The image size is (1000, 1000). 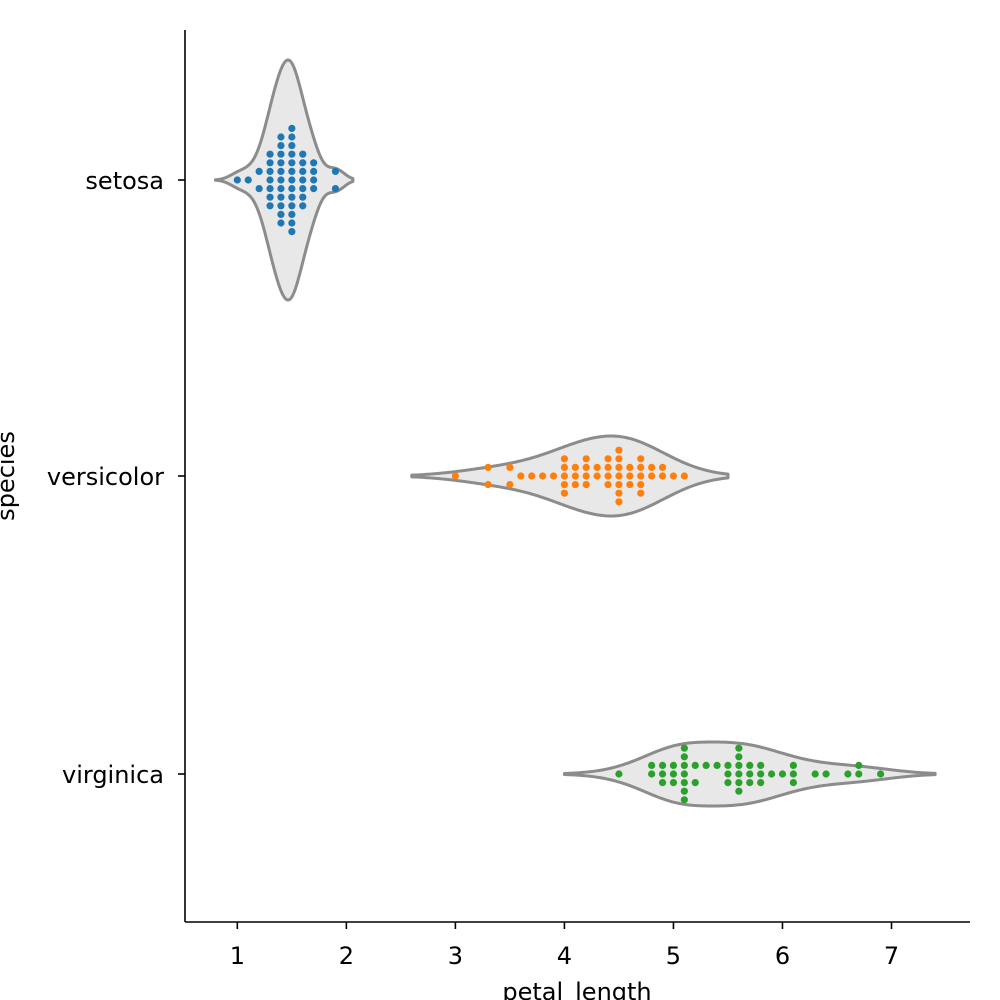 What do you see at coordinates (346, 956) in the screenshot?
I see `x-tick-label: 2` at bounding box center [346, 956].